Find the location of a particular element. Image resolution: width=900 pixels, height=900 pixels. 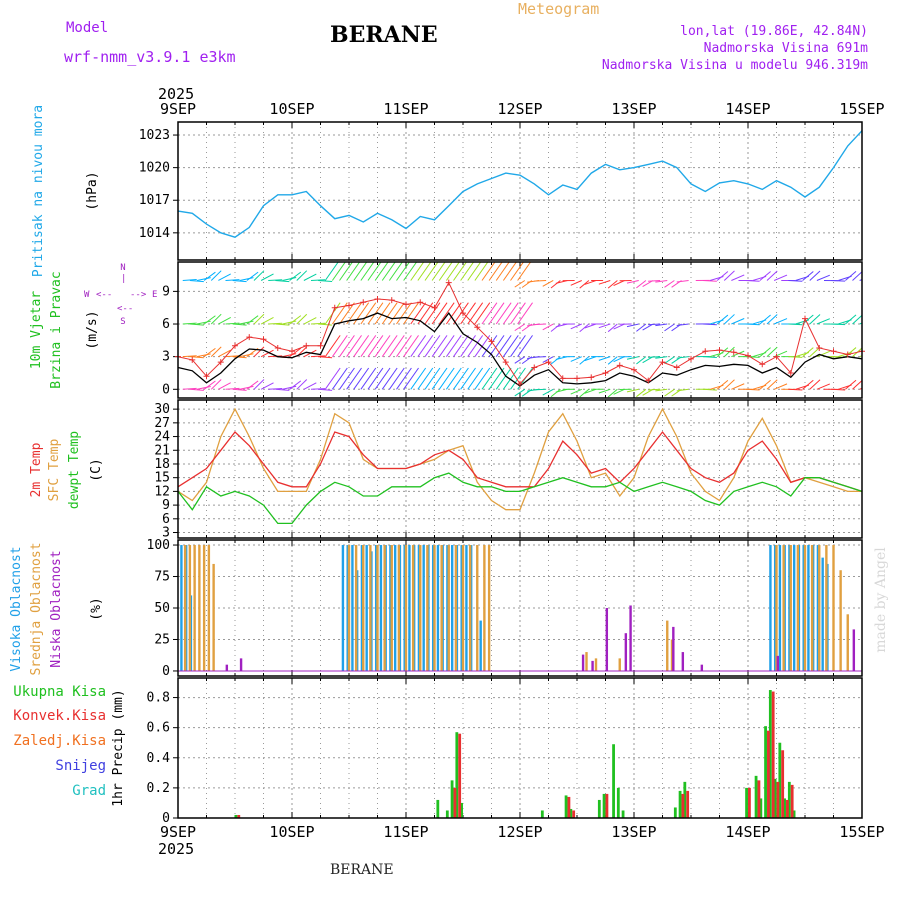

x-tick-label-bottom: 11SEP is located at coordinates (405, 832).